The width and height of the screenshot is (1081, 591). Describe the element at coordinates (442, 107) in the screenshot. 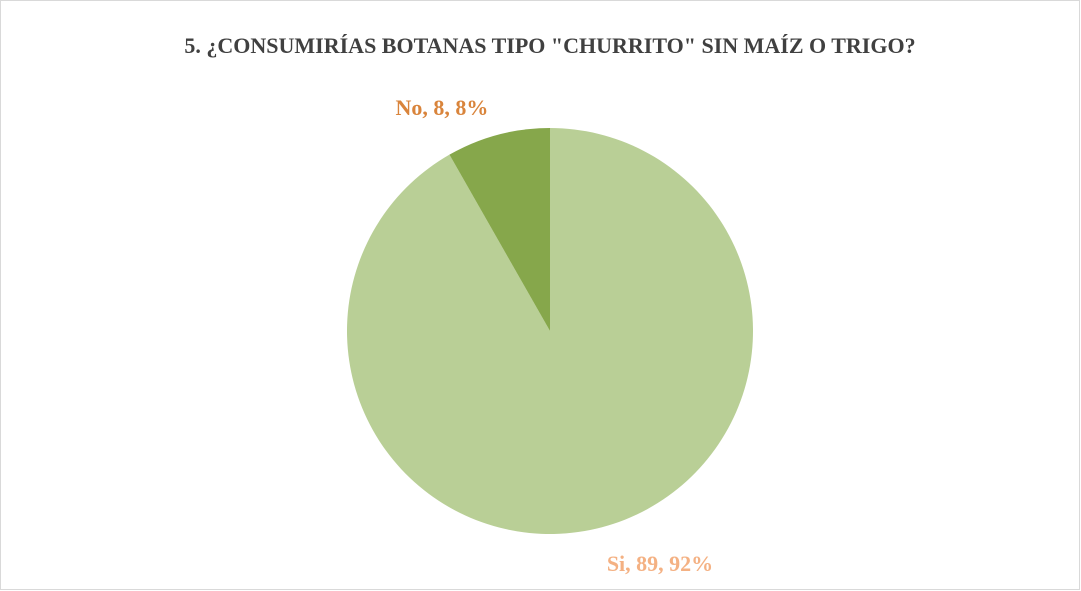

I see `data-label: No, 8, 8%` at that location.